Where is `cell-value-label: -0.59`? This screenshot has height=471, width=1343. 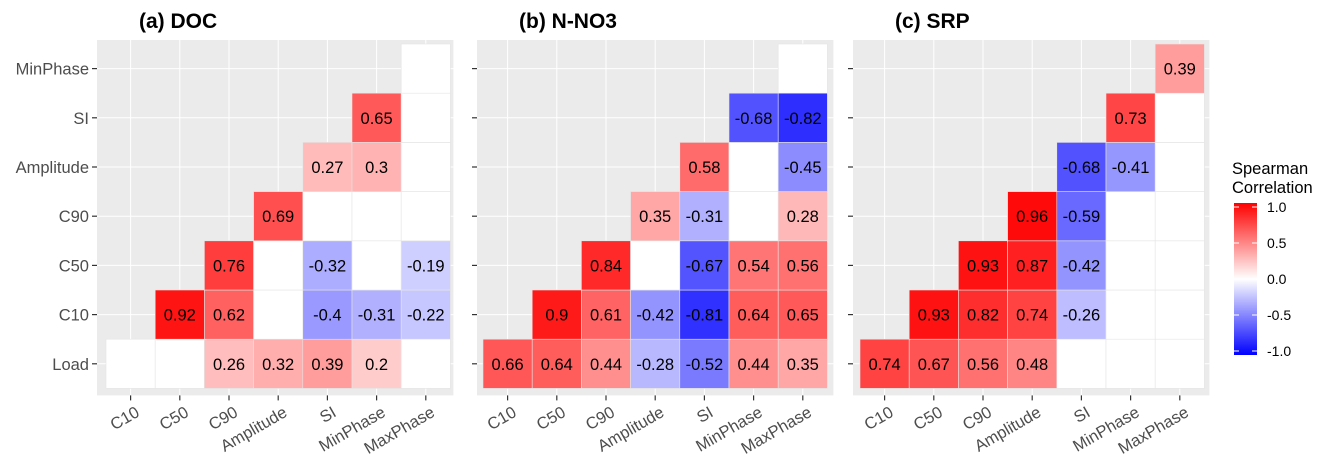 cell-value-label: -0.59 is located at coordinates (1082, 217).